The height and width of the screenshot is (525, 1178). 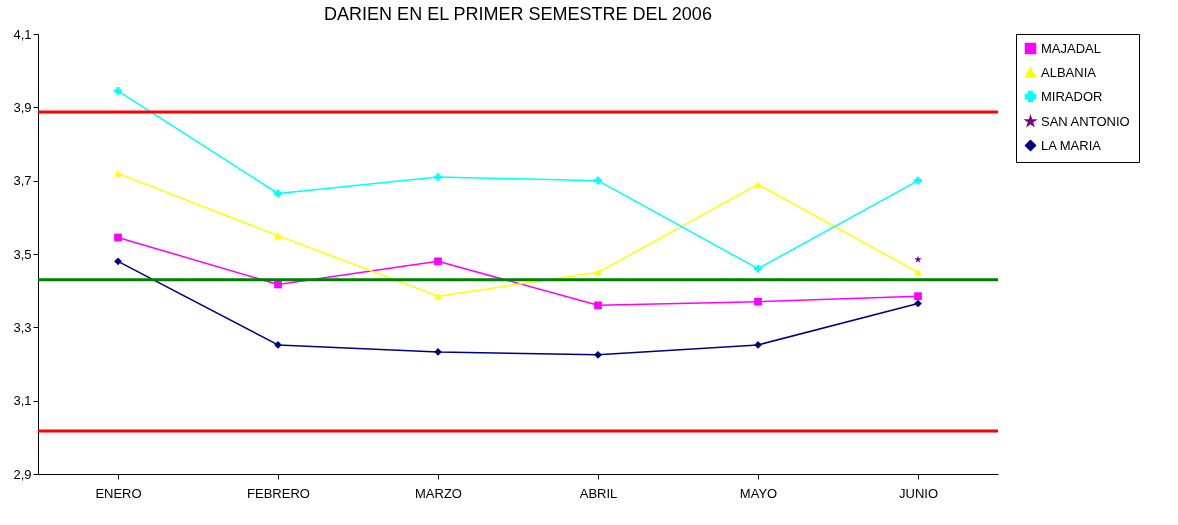 What do you see at coordinates (1069, 72) in the screenshot?
I see `legend-label: ALBANIA` at bounding box center [1069, 72].